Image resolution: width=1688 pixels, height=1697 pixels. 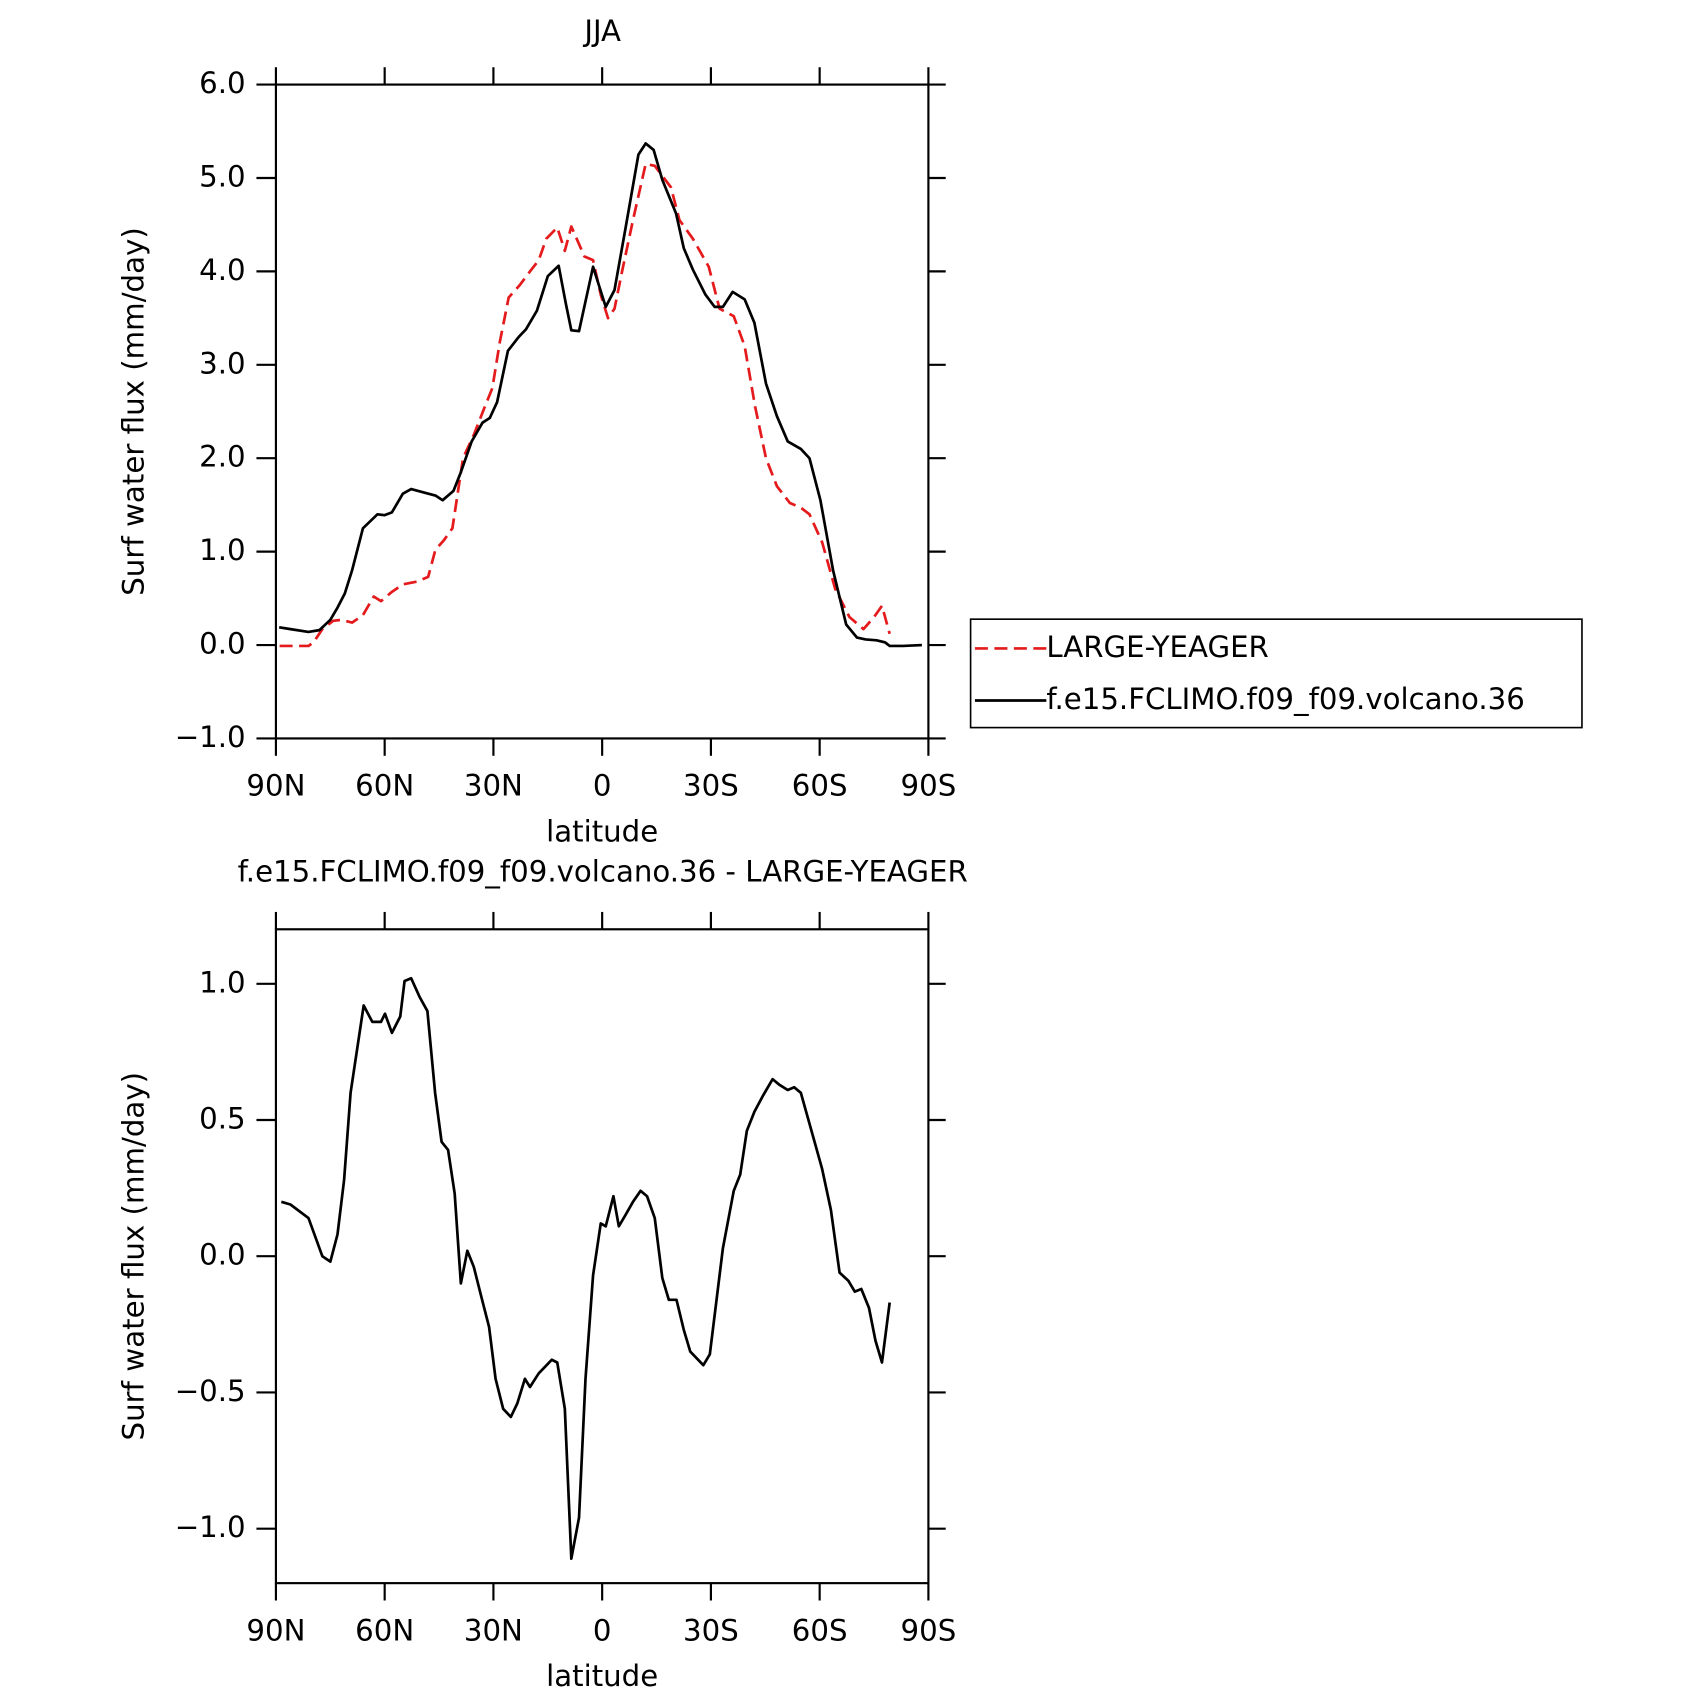 What do you see at coordinates (222, 83) in the screenshot?
I see `y-tick-label: 6.0` at bounding box center [222, 83].